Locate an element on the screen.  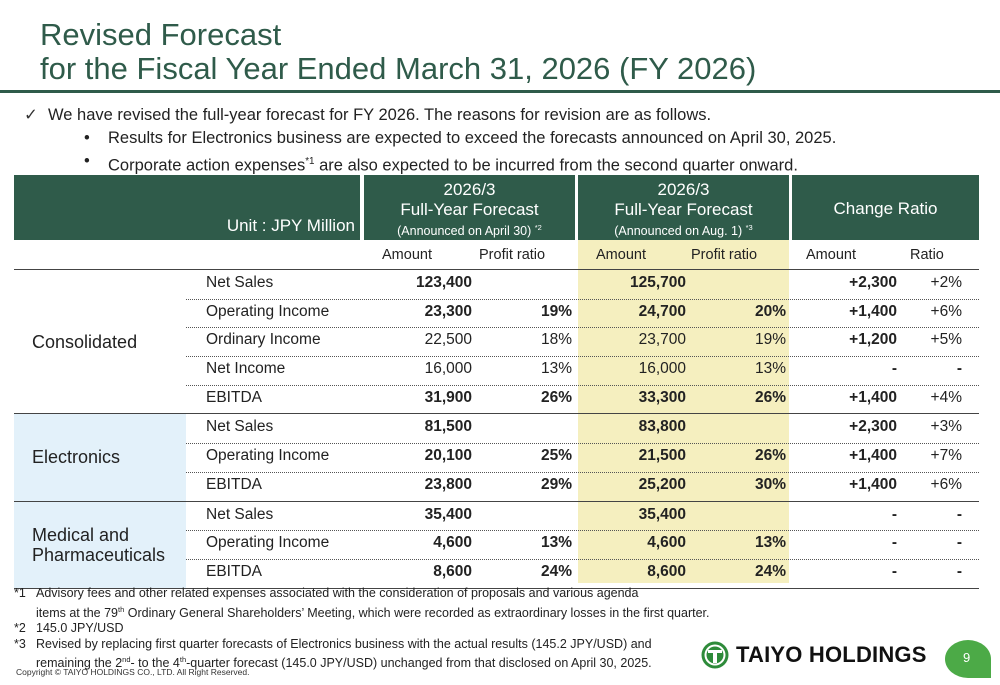
cell-apr-amount: 23,300 is located at coordinates (448, 311).